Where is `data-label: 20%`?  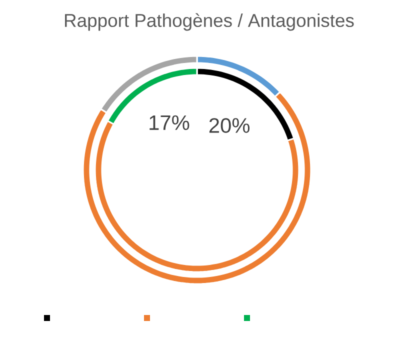 data-label: 20% is located at coordinates (229, 125).